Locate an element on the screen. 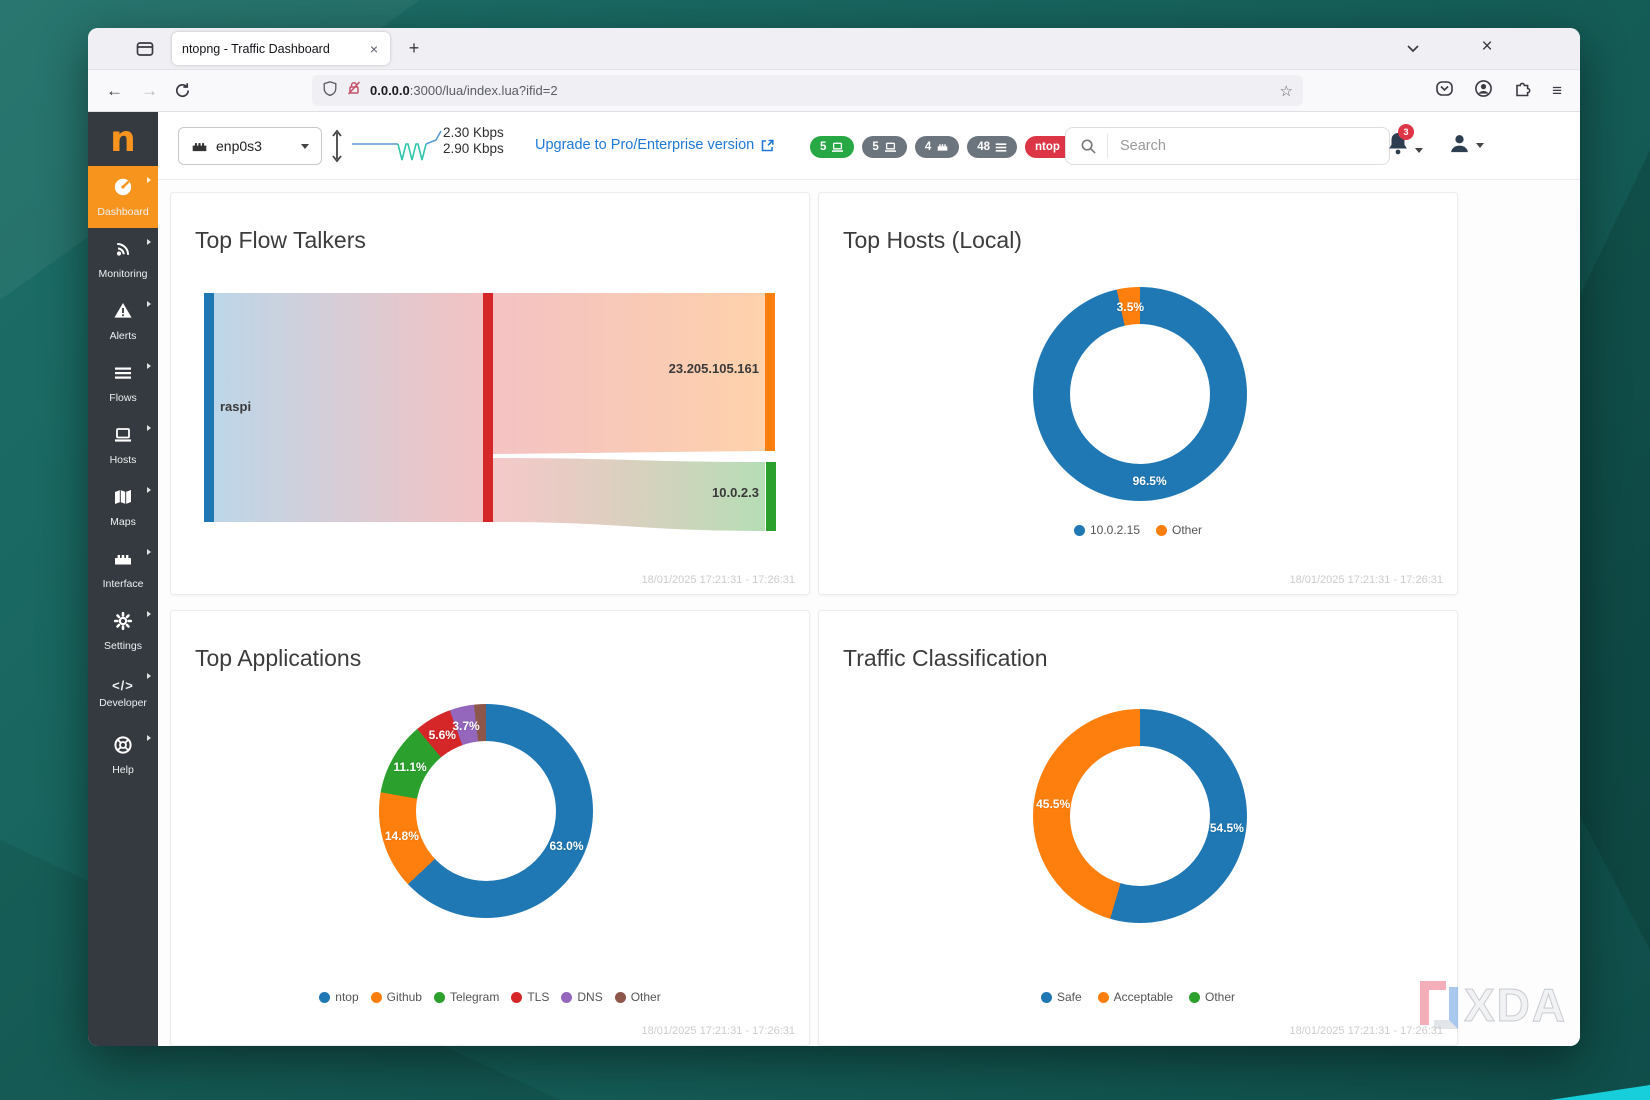  menu-icon: ≡ is located at coordinates (1557, 90).